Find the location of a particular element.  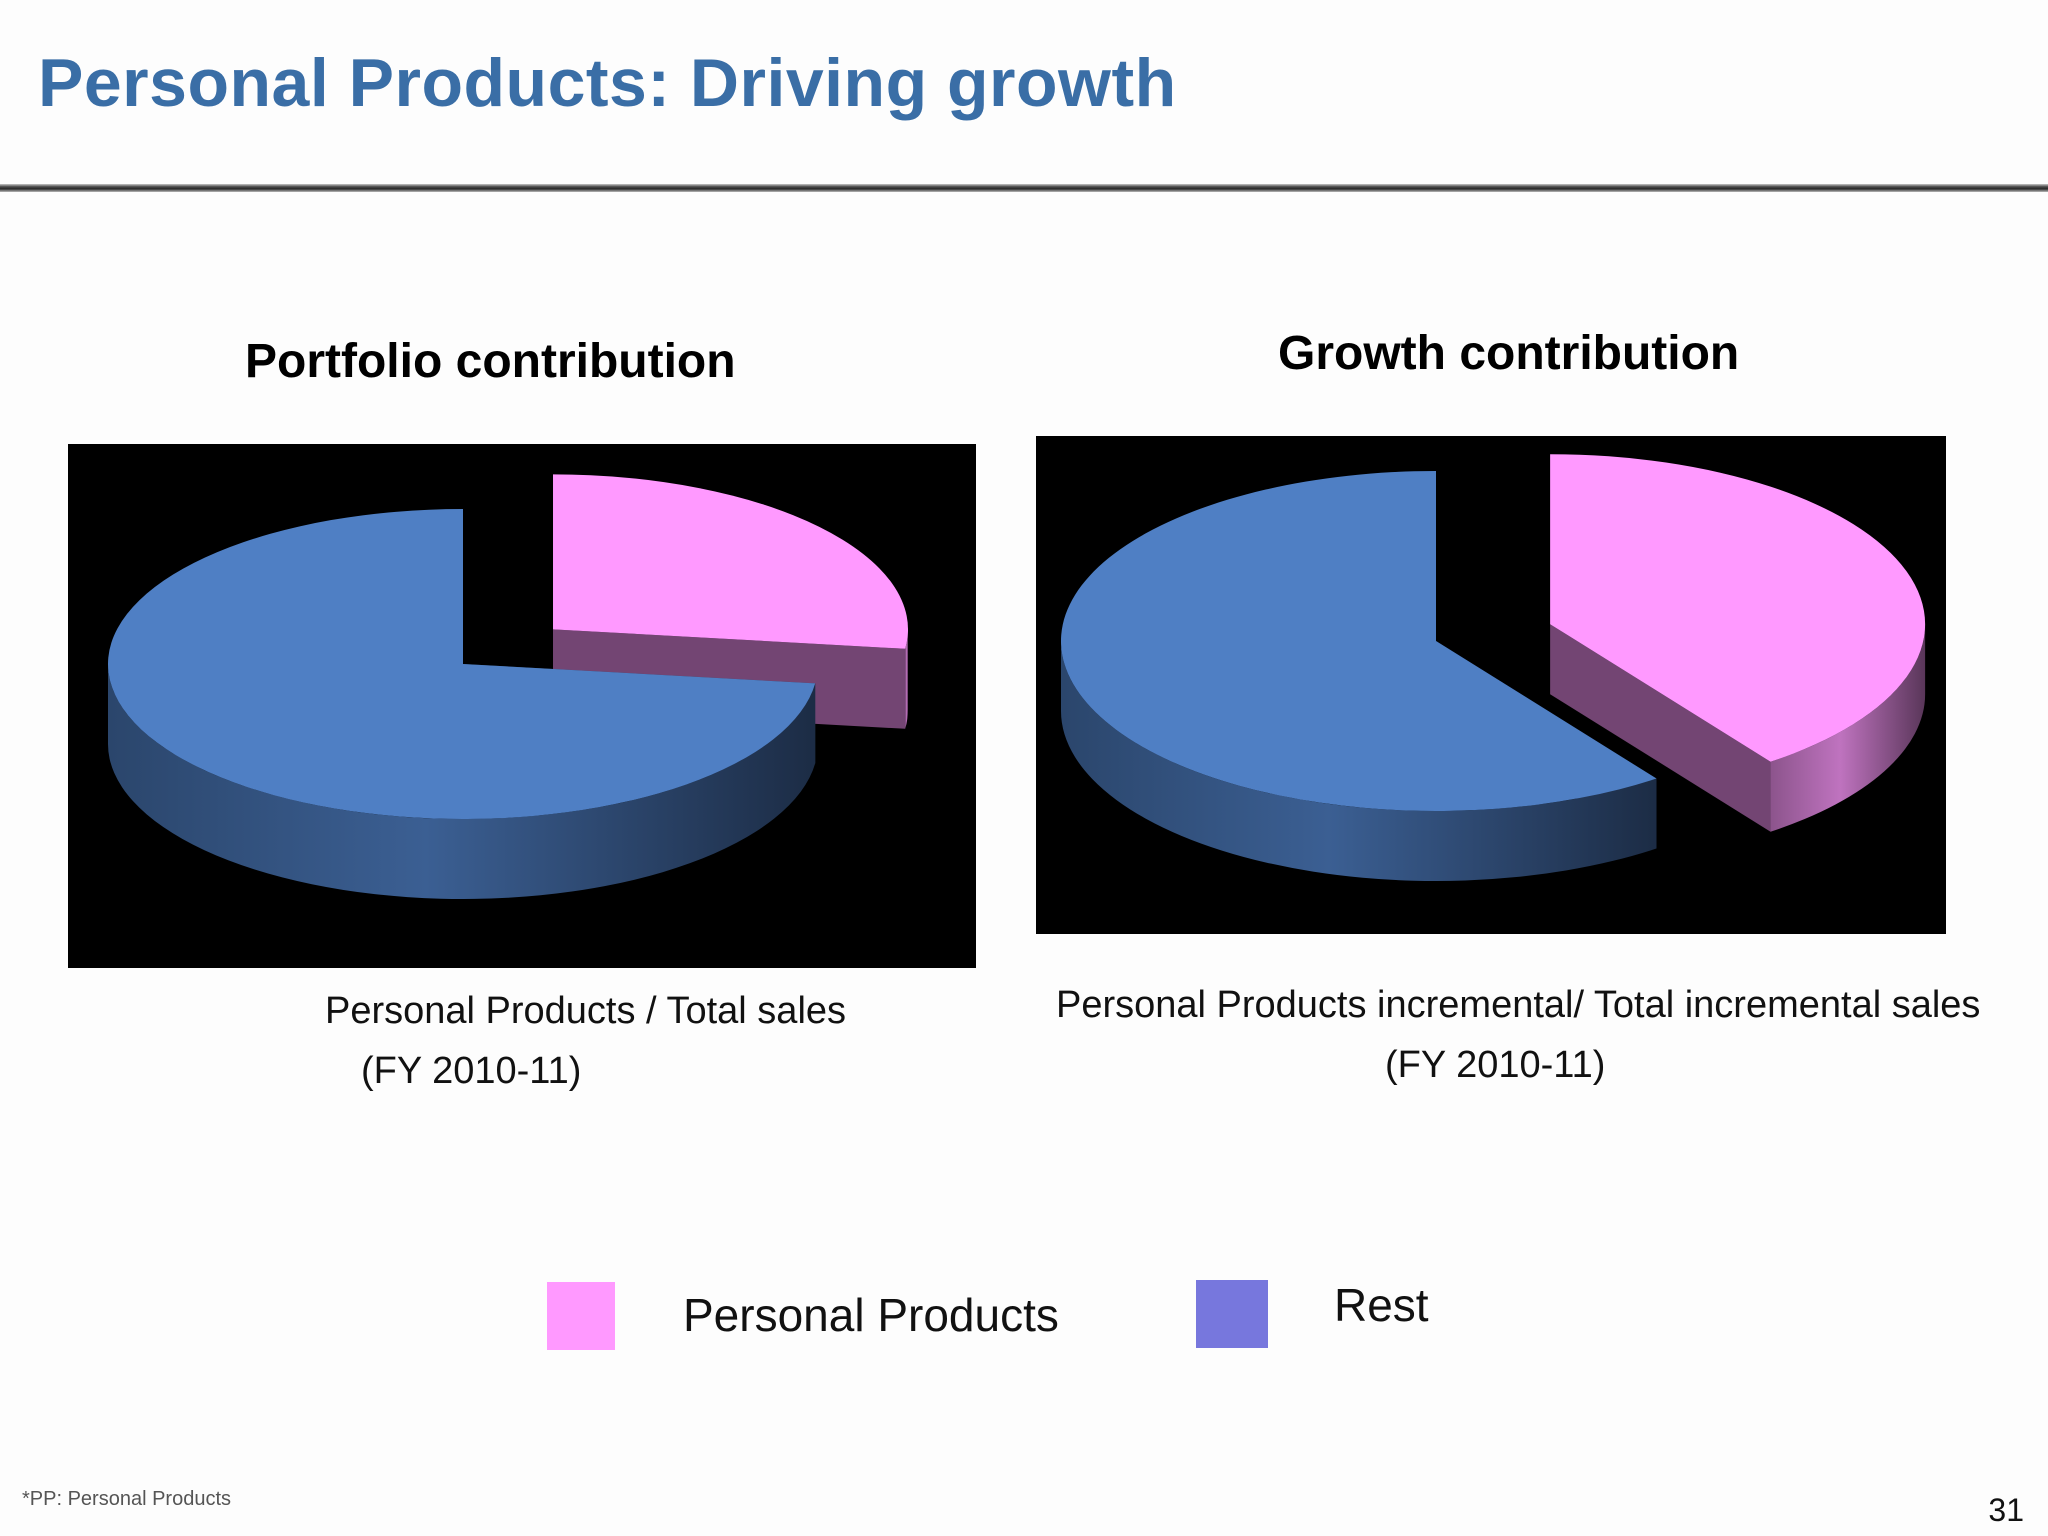

legend-label-personal-products: Personal Products is located at coordinates (871, 1315).